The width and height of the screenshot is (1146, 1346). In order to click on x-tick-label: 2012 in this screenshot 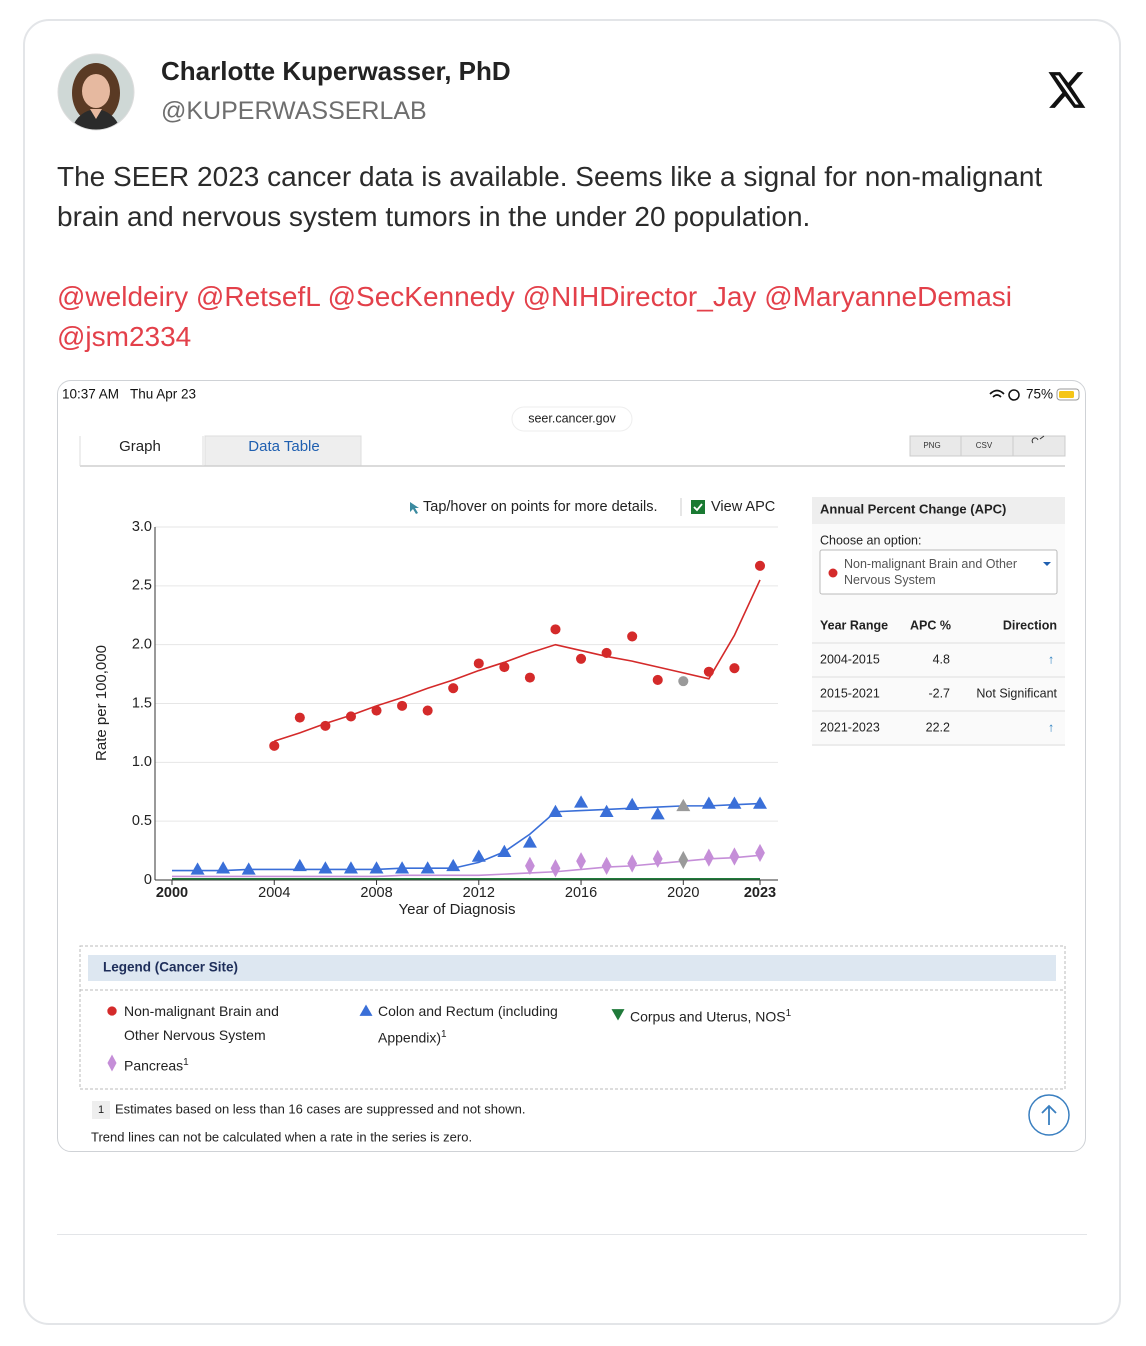, I will do `click(479, 893)`.